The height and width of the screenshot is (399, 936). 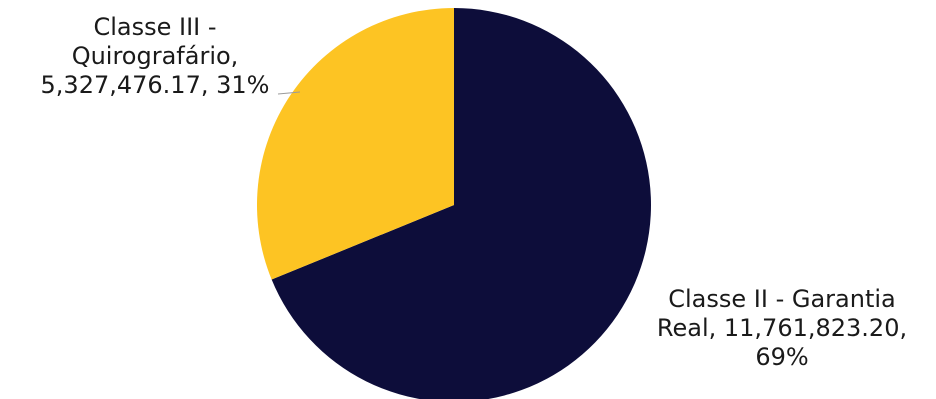 I want to click on data-label-line: Real, 11,761,823.20,, so click(x=782, y=328).